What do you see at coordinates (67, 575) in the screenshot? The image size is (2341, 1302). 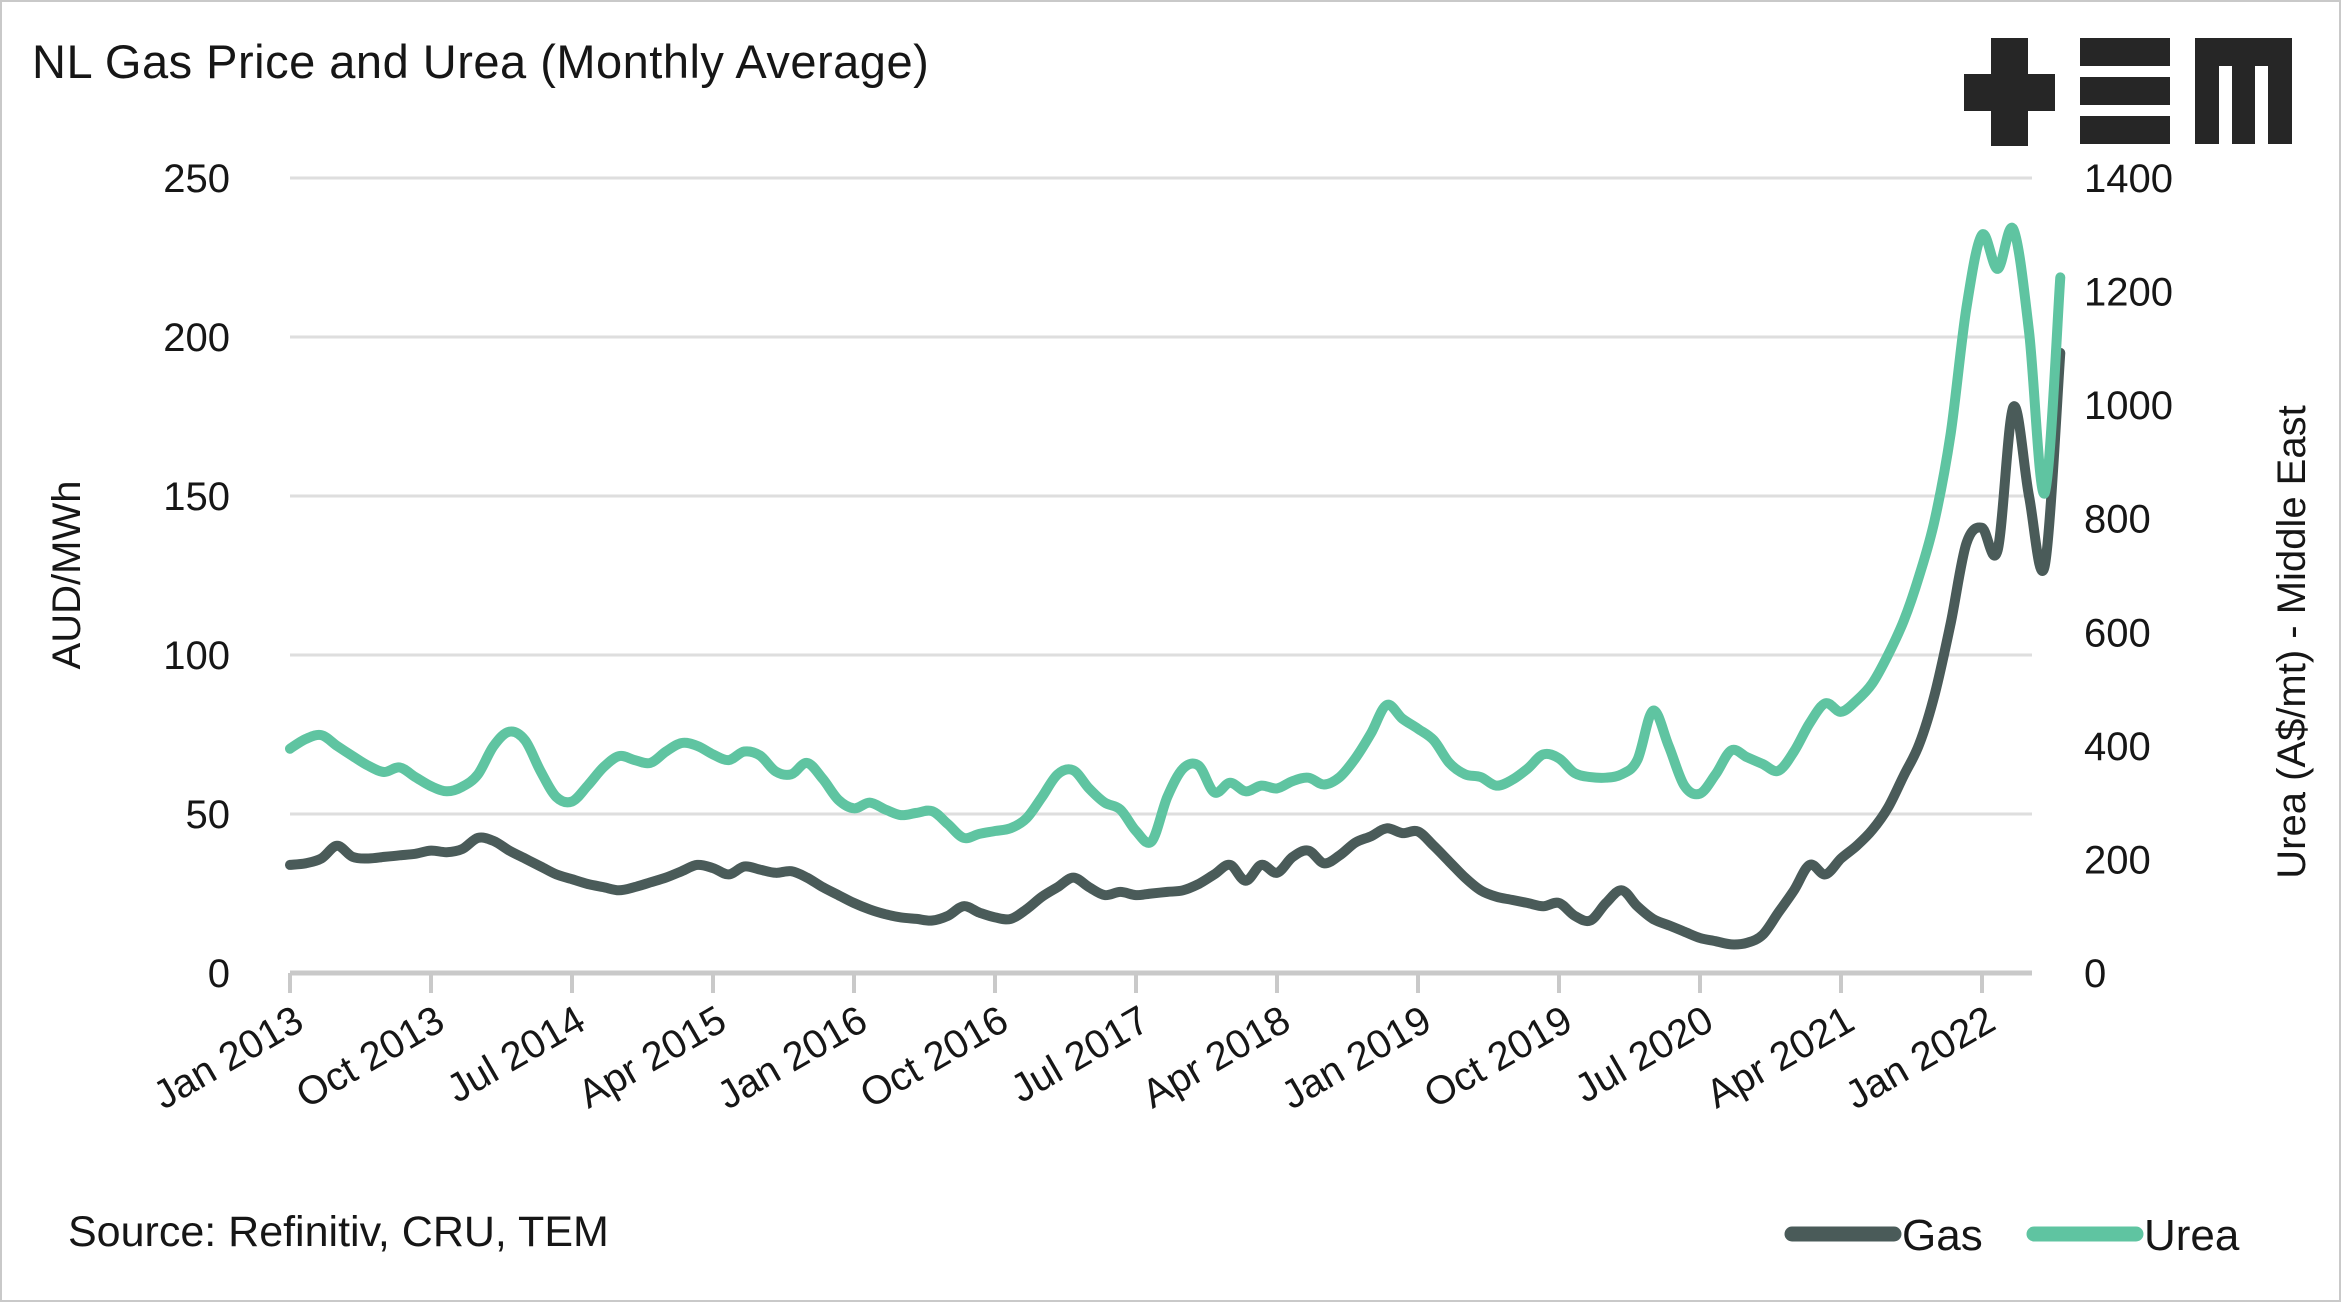 I see `left-axis-title: AUD/MWh` at bounding box center [67, 575].